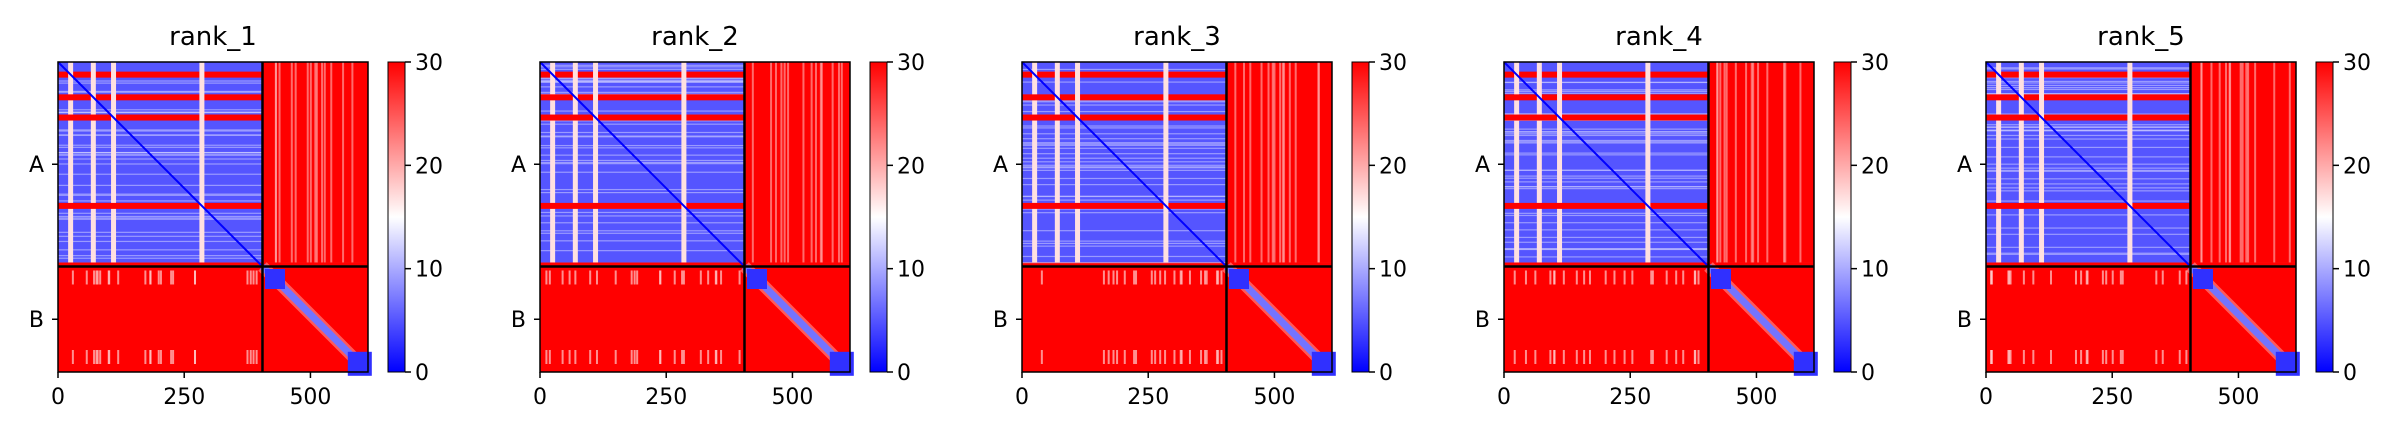  What do you see at coordinates (1177, 37) in the screenshot?
I see `panel-title: rank_3` at bounding box center [1177, 37].